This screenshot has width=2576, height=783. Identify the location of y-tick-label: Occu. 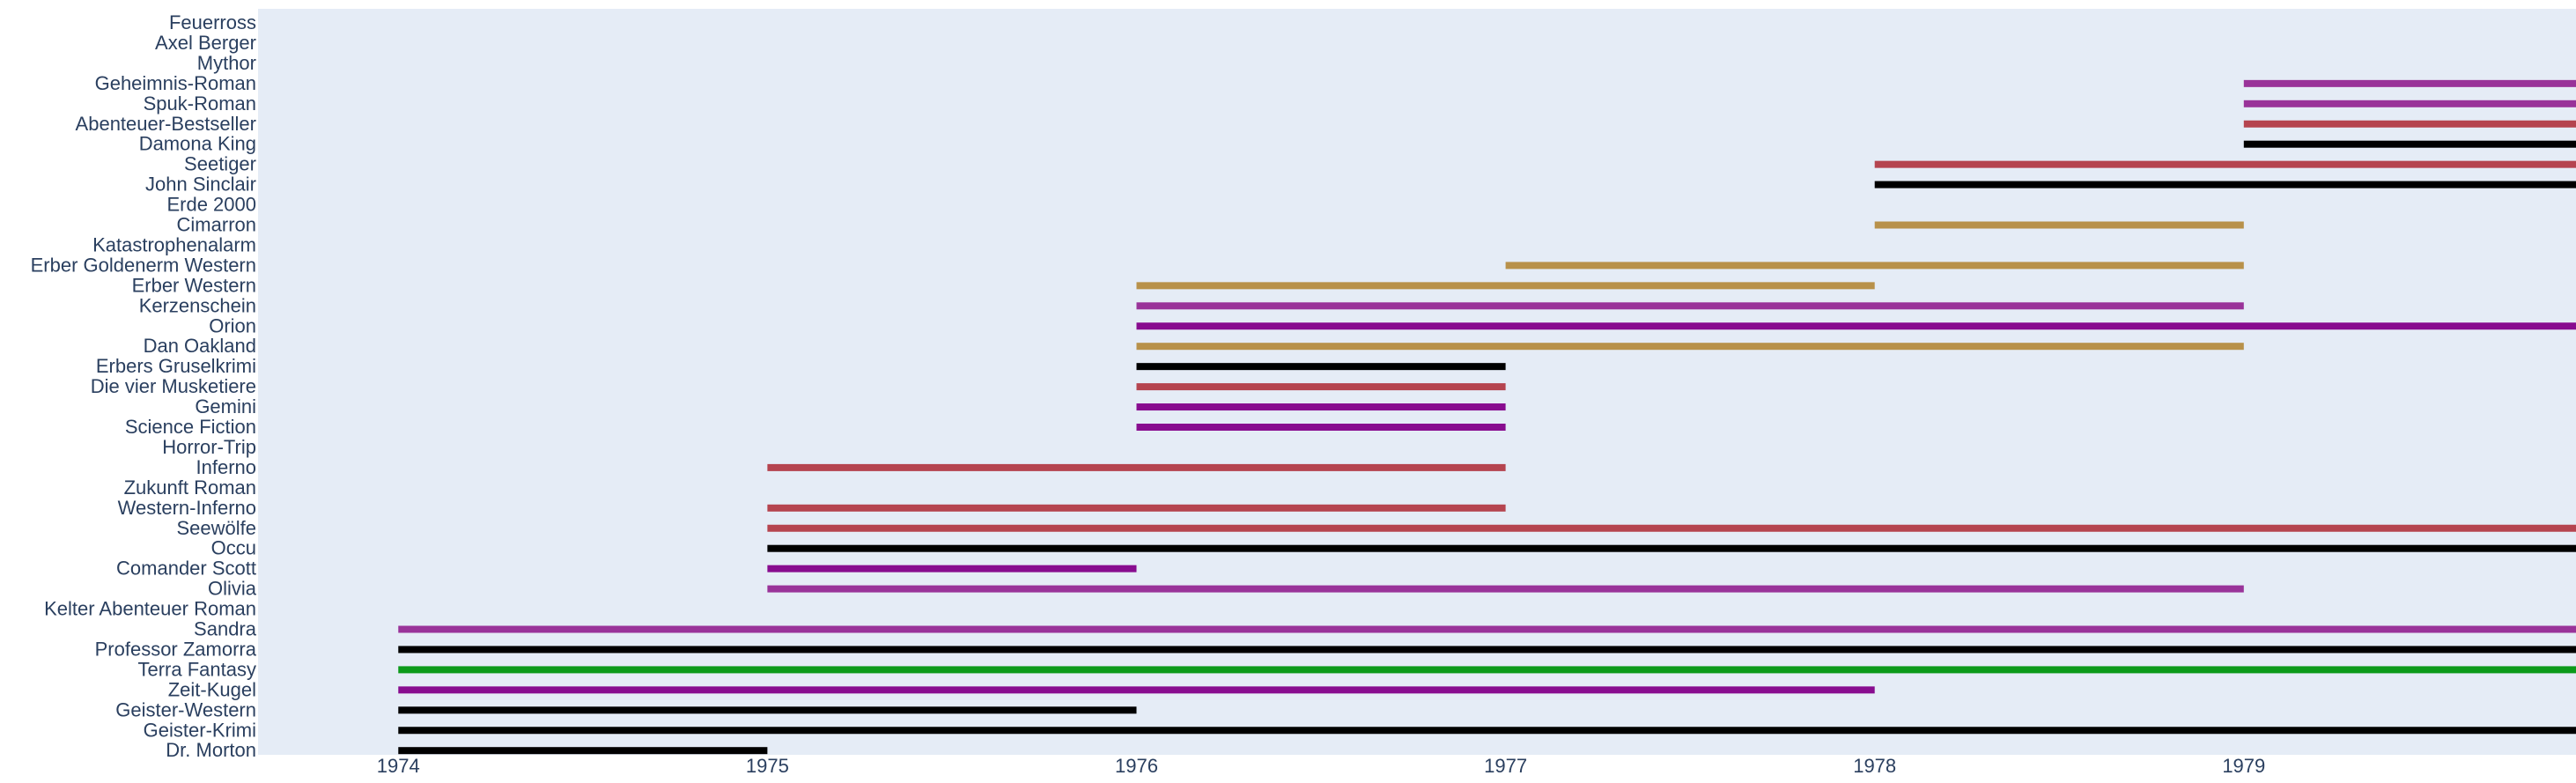
(233, 548).